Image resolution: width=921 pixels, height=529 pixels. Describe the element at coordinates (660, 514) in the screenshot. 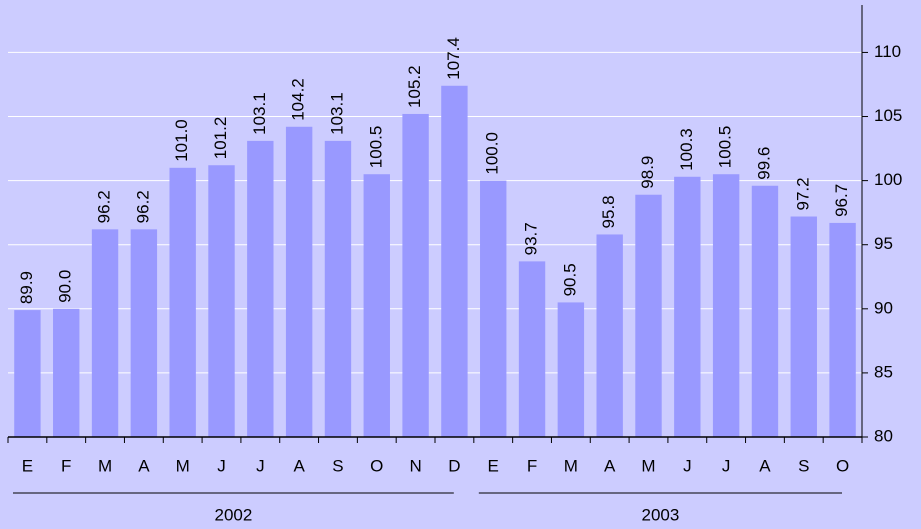

I see `group-label: 2003` at that location.